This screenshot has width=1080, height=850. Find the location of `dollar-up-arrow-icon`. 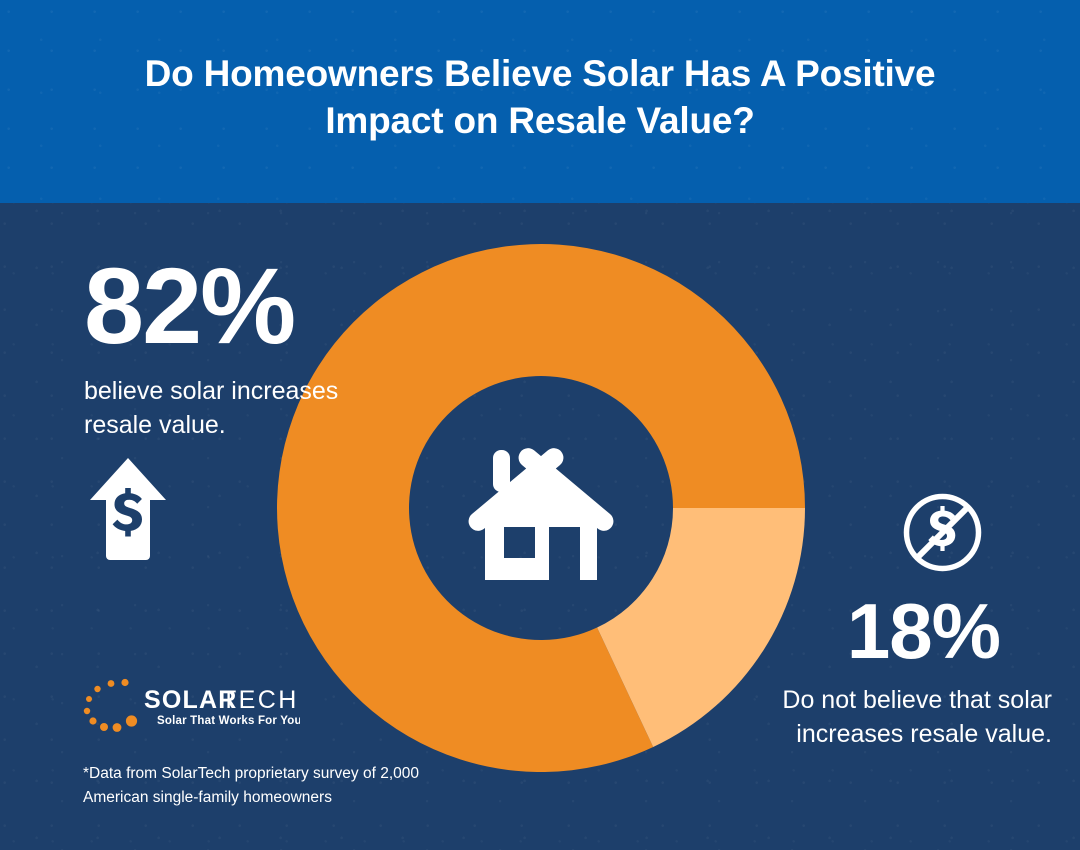

dollar-up-arrow-icon is located at coordinates (128, 509).